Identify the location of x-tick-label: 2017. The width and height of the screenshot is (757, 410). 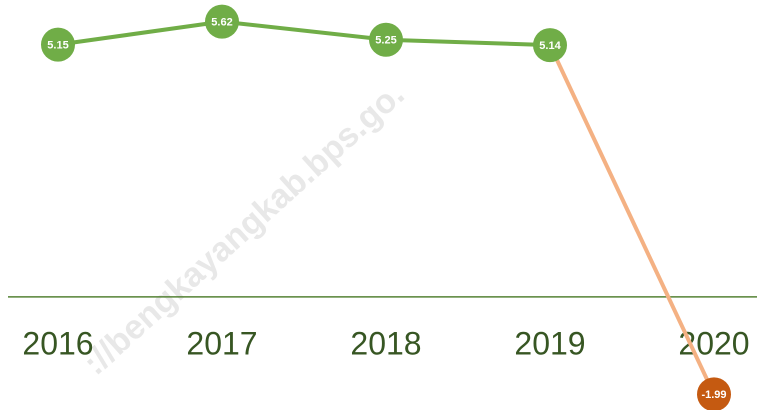
(221, 343).